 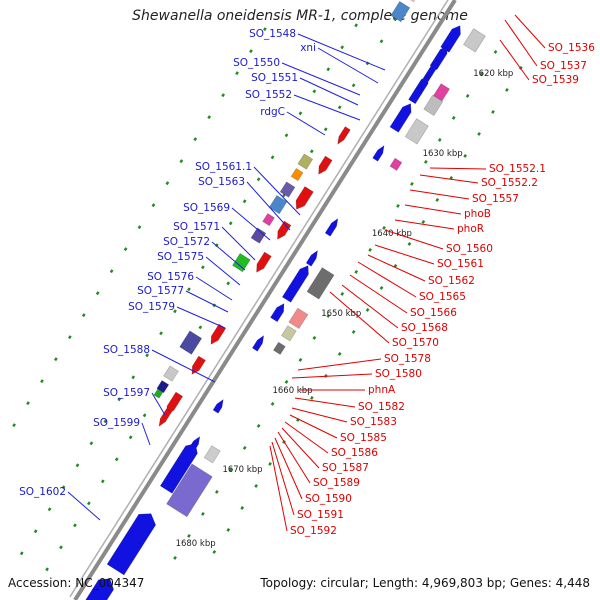 I want to click on gene-label-left: SO_1579, so click(x=151, y=307).